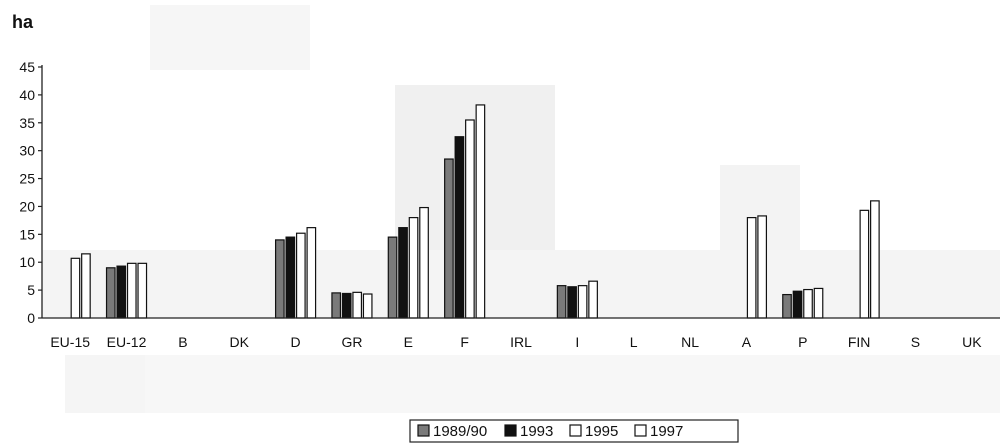 The image size is (1000, 448). Describe the element at coordinates (27, 95) in the screenshot. I see `y-tick-label: 40` at that location.